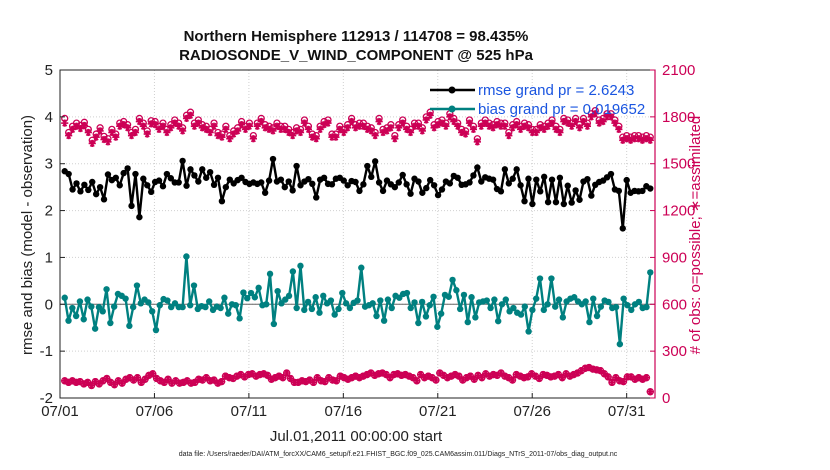  I want to click on y-tick-label: 2, so click(49, 211).